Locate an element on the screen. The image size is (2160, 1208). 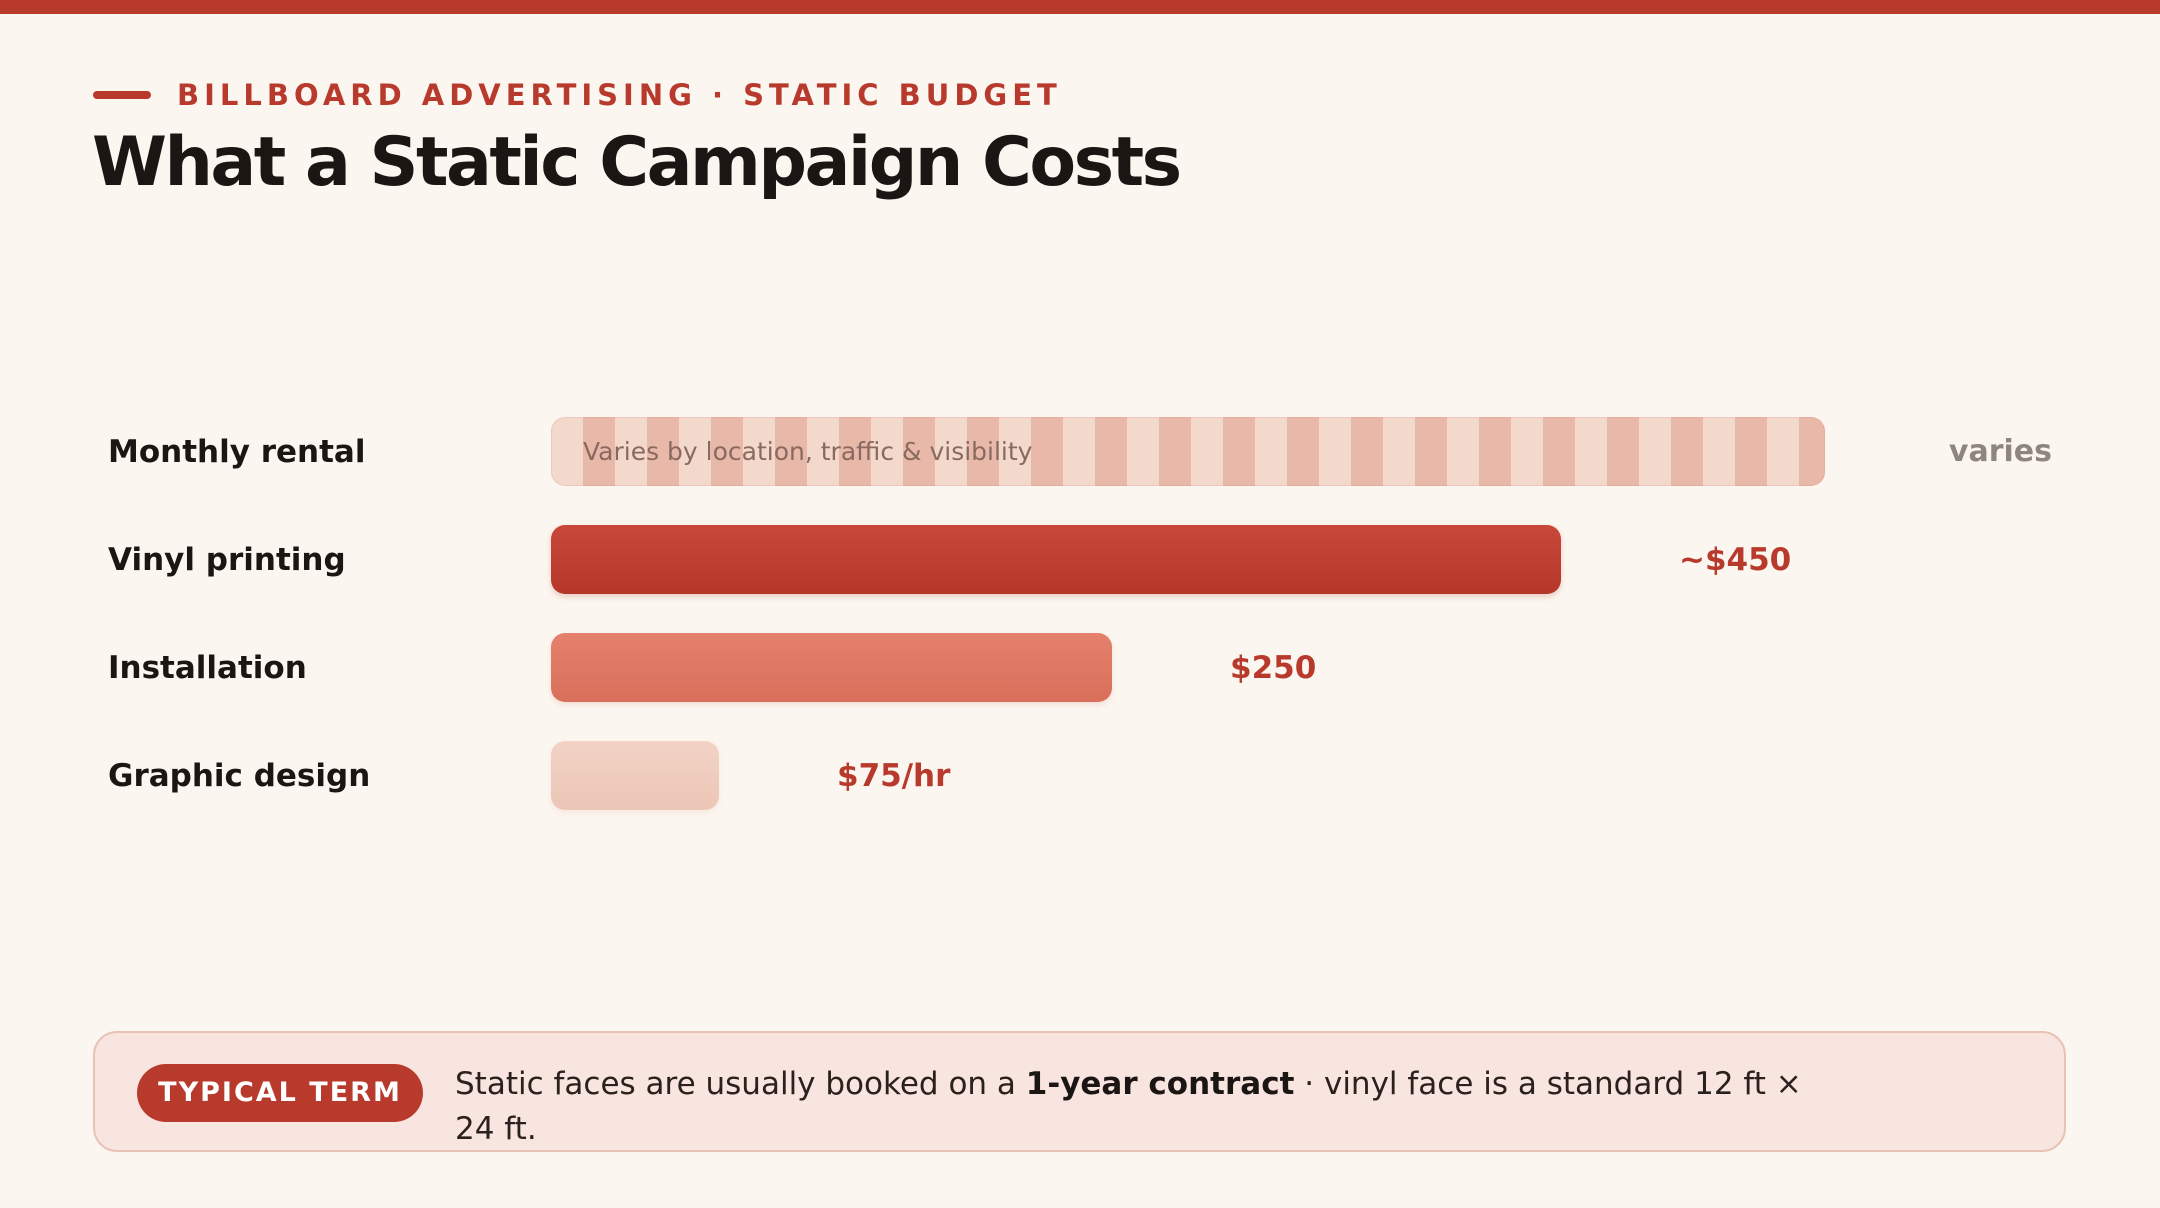
bar-vinyl-printing is located at coordinates (1056, 559).